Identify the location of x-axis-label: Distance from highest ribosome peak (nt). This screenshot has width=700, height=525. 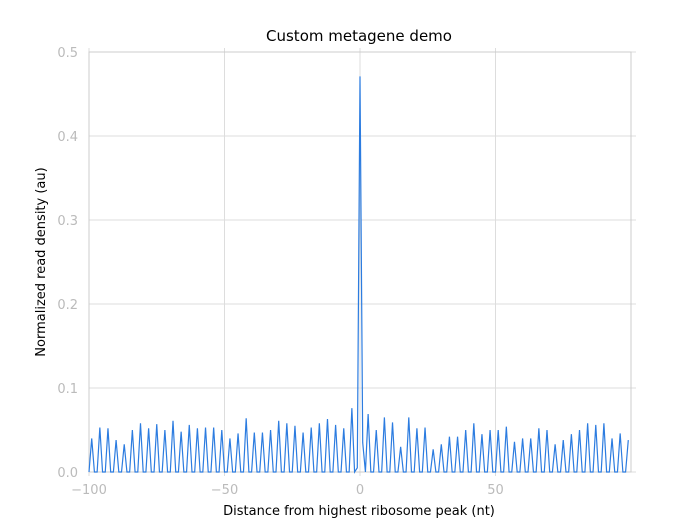
(359, 511).